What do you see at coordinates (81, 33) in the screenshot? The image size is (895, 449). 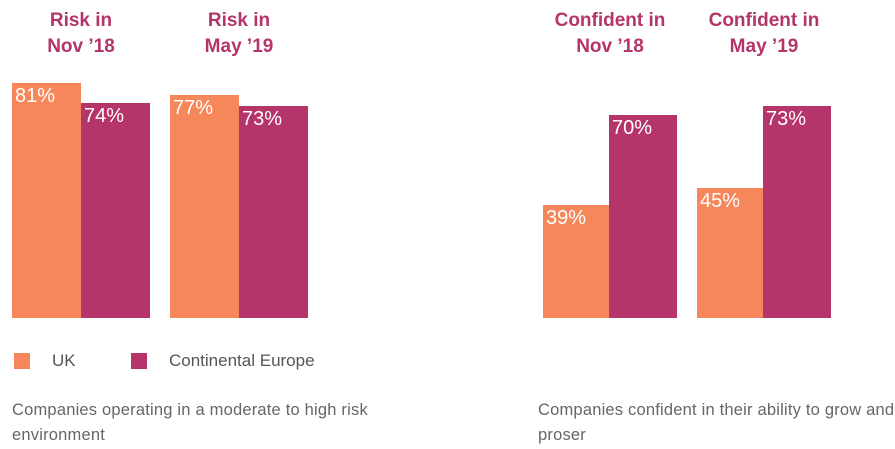 I see `group-header: Risk in Nov ’18` at bounding box center [81, 33].